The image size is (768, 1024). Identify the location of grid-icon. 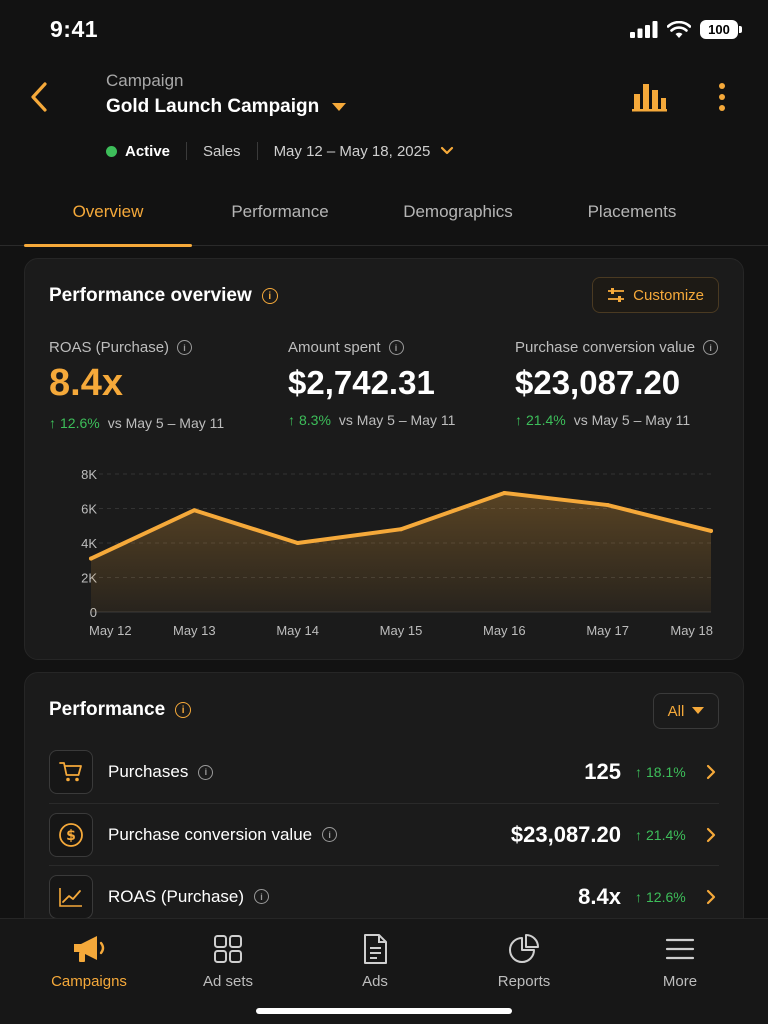
(228, 949).